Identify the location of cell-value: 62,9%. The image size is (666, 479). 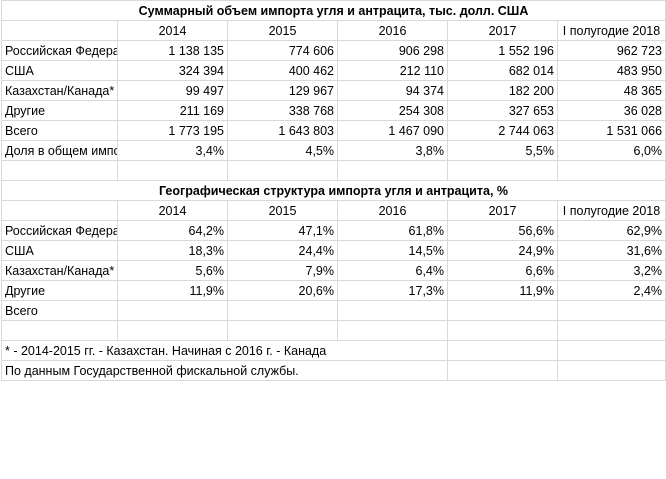
(611, 230).